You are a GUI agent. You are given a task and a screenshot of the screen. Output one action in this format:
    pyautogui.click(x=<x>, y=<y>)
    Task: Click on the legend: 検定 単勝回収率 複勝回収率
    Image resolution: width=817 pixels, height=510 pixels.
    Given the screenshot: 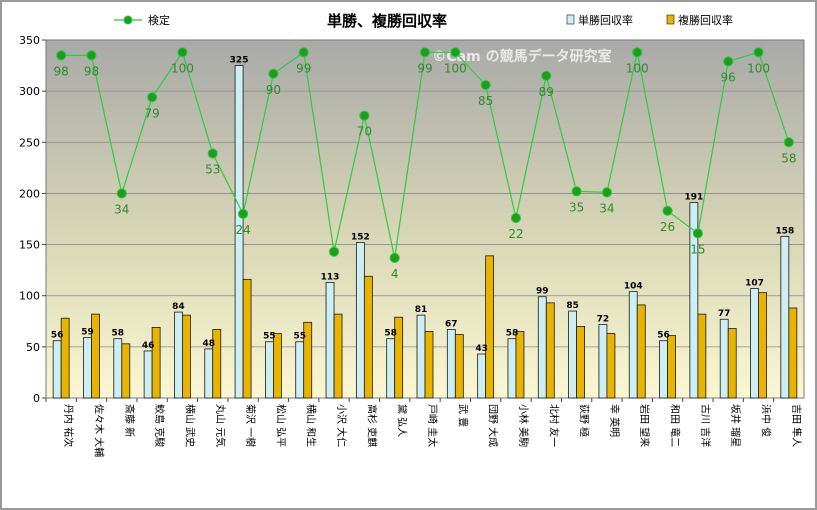 What is the action you would take?
    pyautogui.click(x=423, y=20)
    